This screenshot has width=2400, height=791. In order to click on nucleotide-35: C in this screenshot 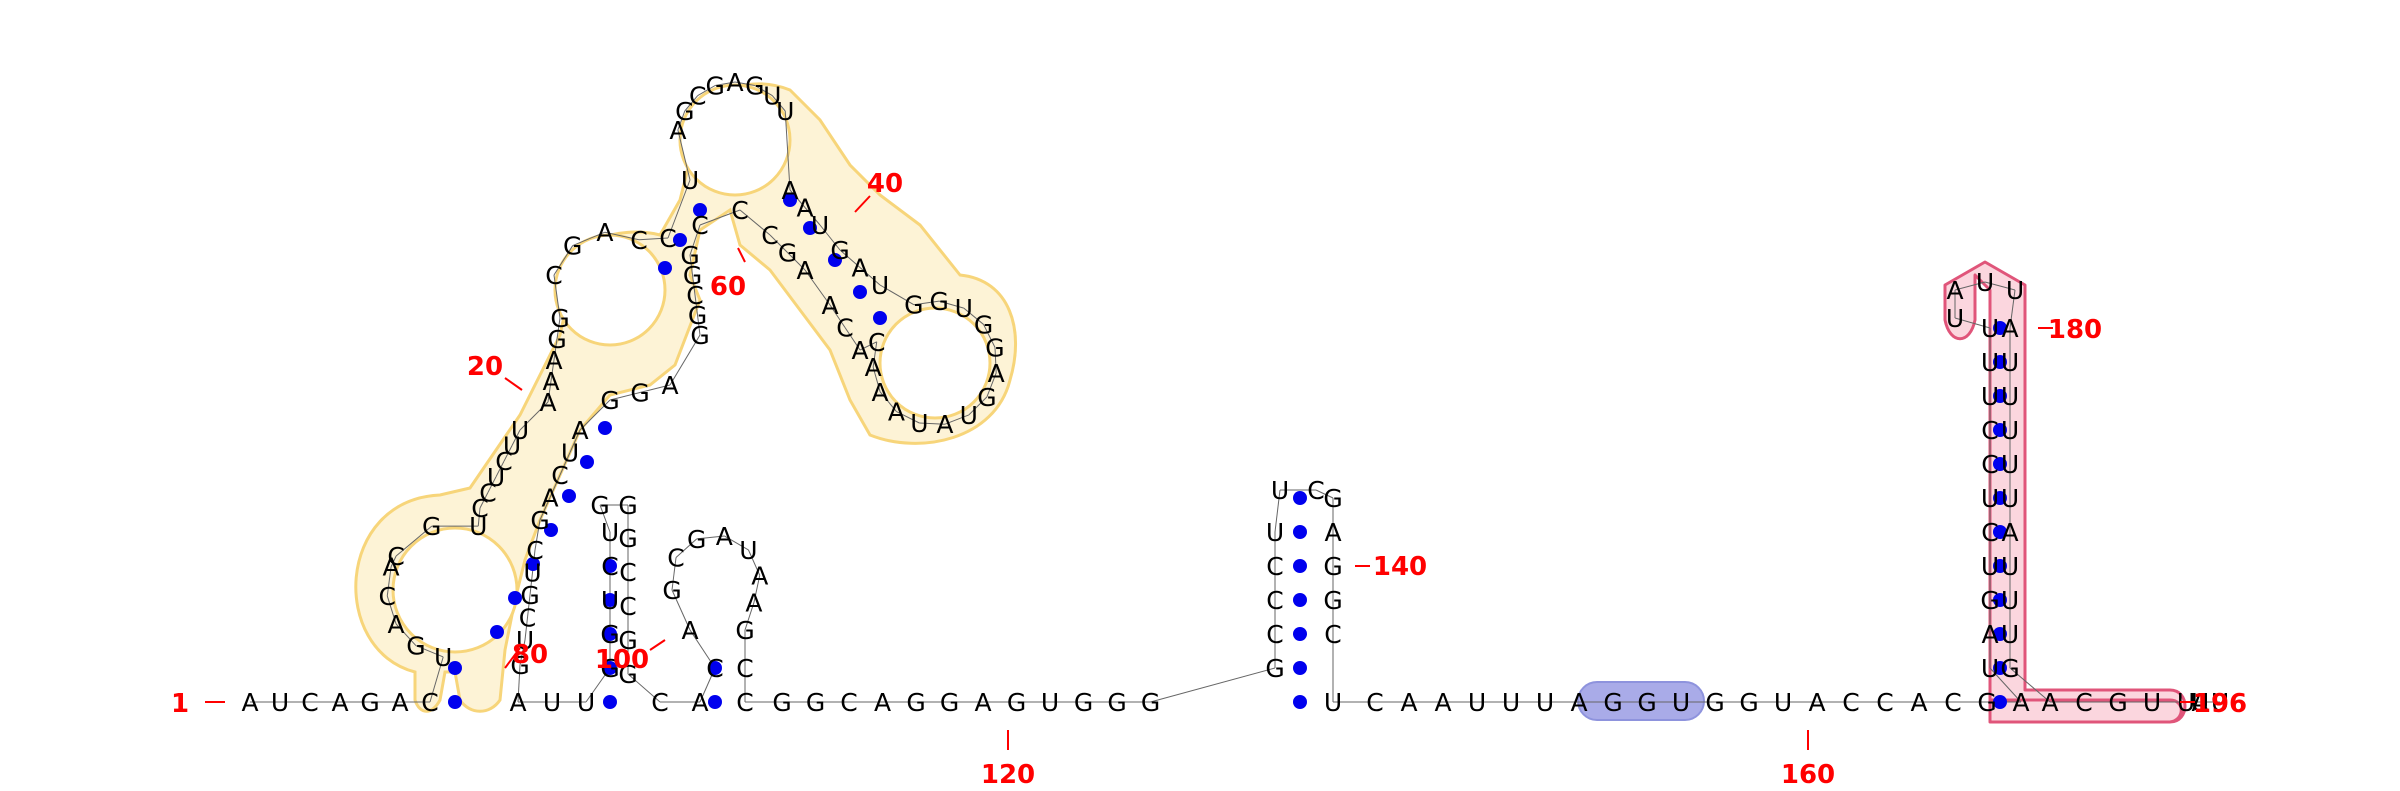, I will do `click(697, 96)`.